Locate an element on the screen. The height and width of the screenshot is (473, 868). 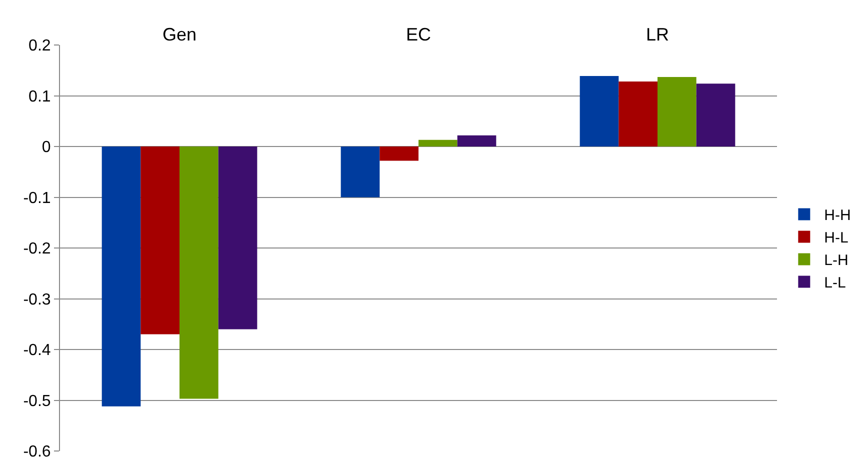
legend-label: H-H is located at coordinates (837, 215).